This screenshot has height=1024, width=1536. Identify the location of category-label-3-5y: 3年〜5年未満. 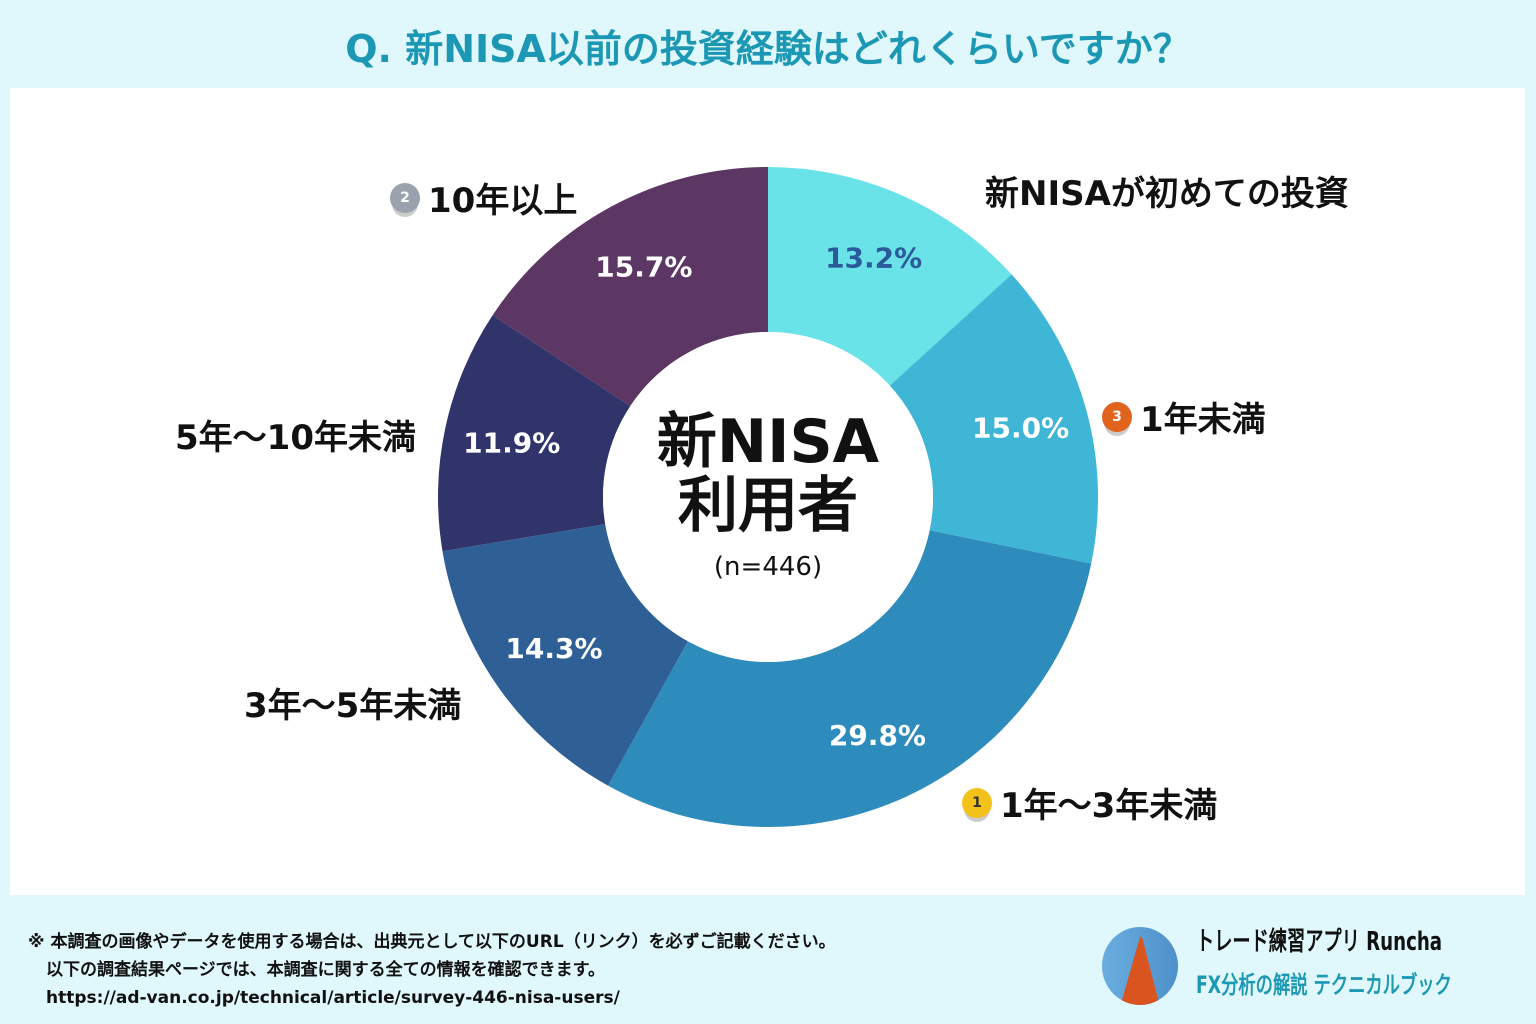
(352, 702).